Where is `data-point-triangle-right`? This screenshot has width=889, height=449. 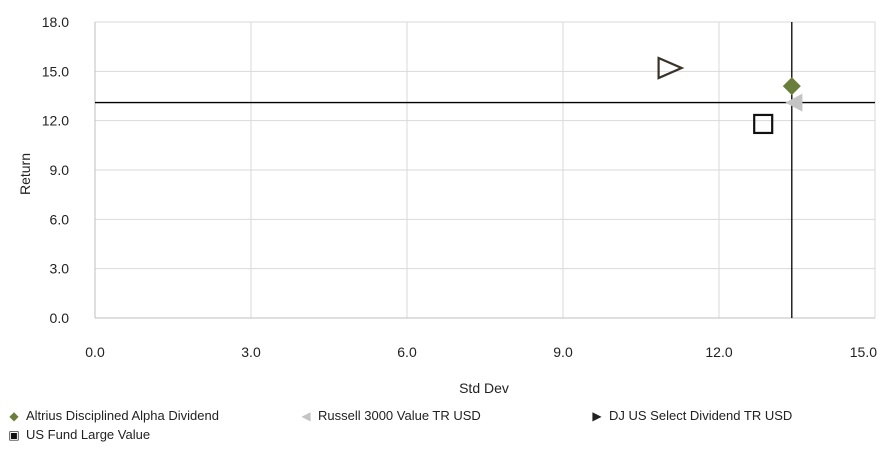 data-point-triangle-right is located at coordinates (671, 68).